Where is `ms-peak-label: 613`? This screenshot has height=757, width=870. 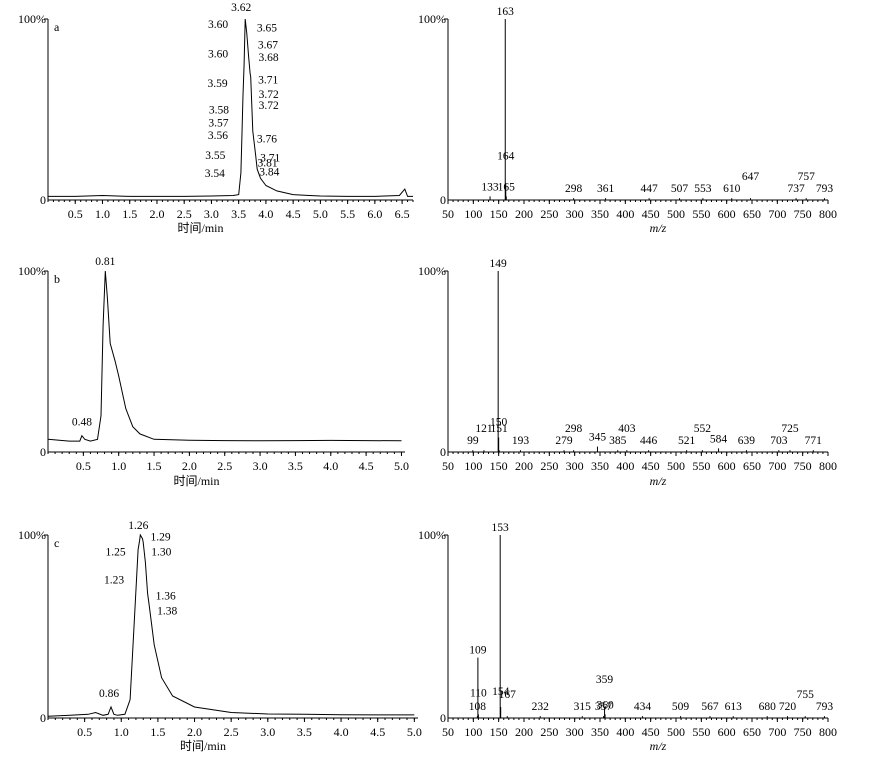
ms-peak-label: 613 is located at coordinates (734, 707).